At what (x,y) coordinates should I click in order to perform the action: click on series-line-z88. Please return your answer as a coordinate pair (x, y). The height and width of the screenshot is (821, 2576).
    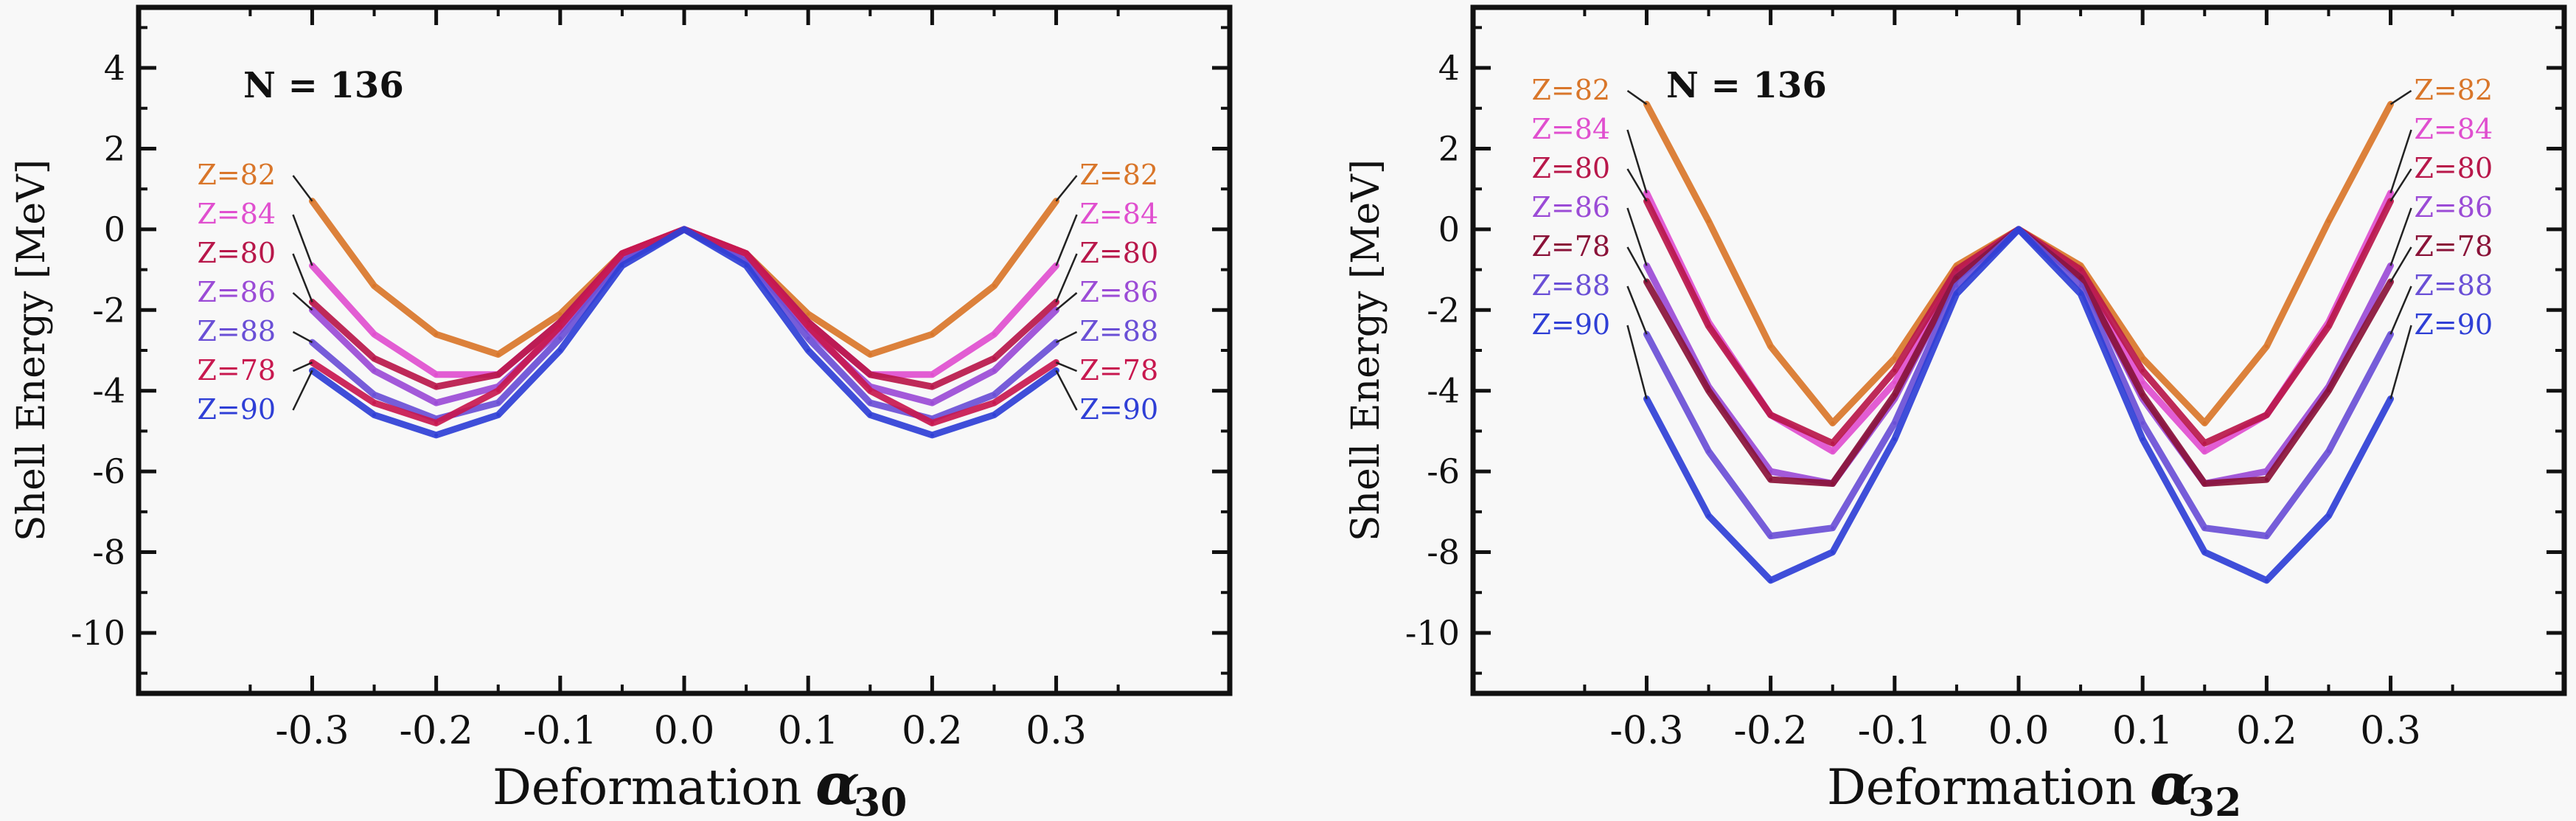
    Looking at the image, I should click on (2019, 383).